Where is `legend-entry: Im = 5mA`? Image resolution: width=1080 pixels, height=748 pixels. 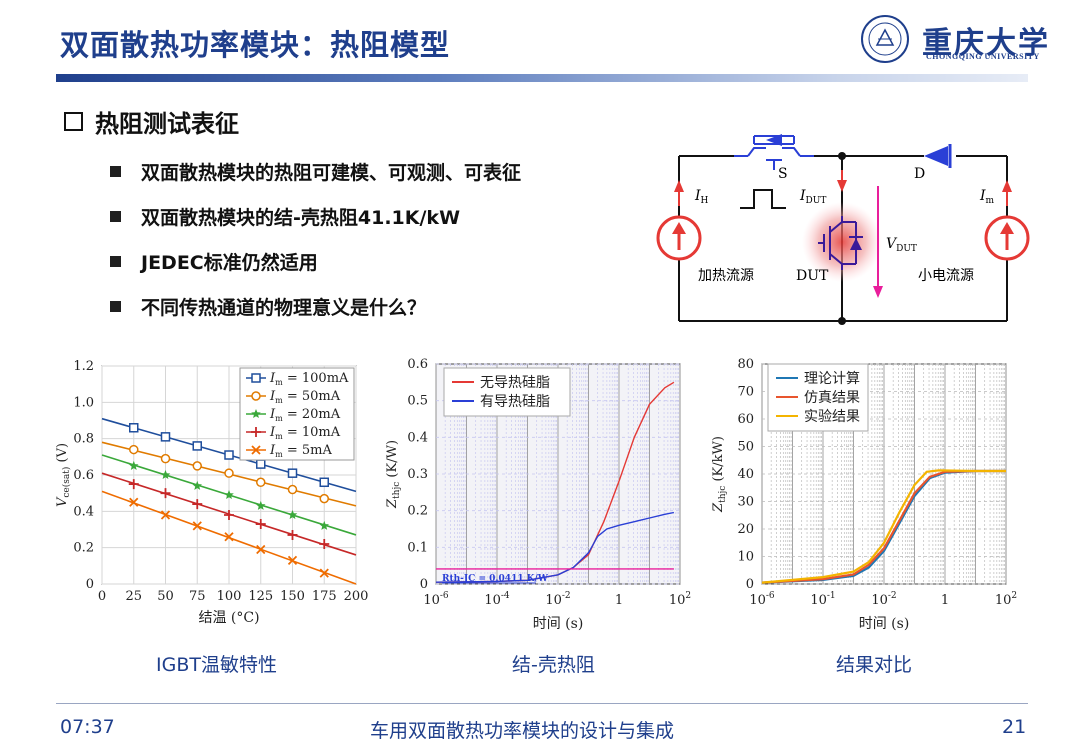 legend-entry: Im = 5mA is located at coordinates (300, 451).